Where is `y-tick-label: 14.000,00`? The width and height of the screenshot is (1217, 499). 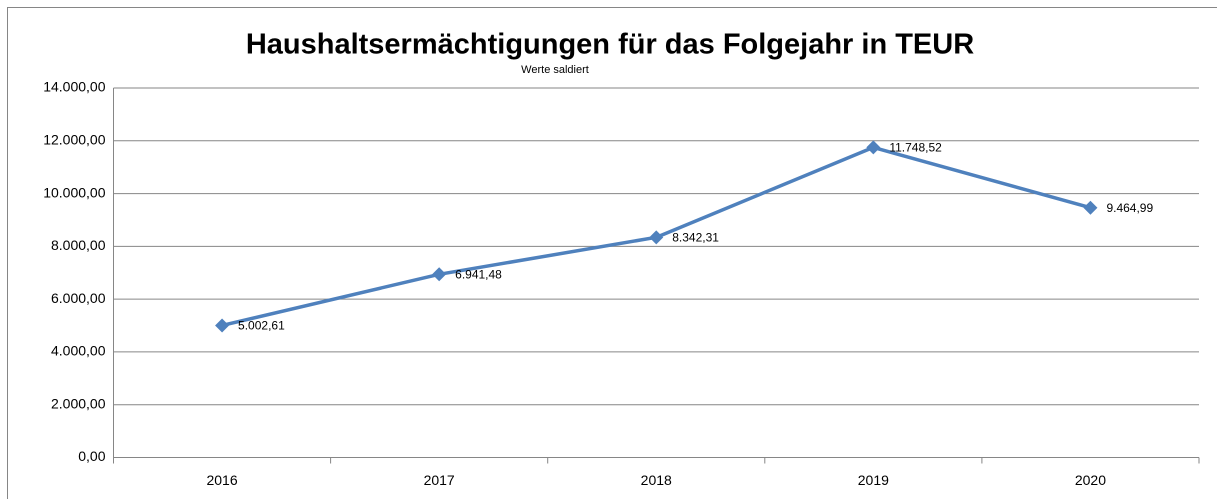 y-tick-label: 14.000,00 is located at coordinates (74, 87).